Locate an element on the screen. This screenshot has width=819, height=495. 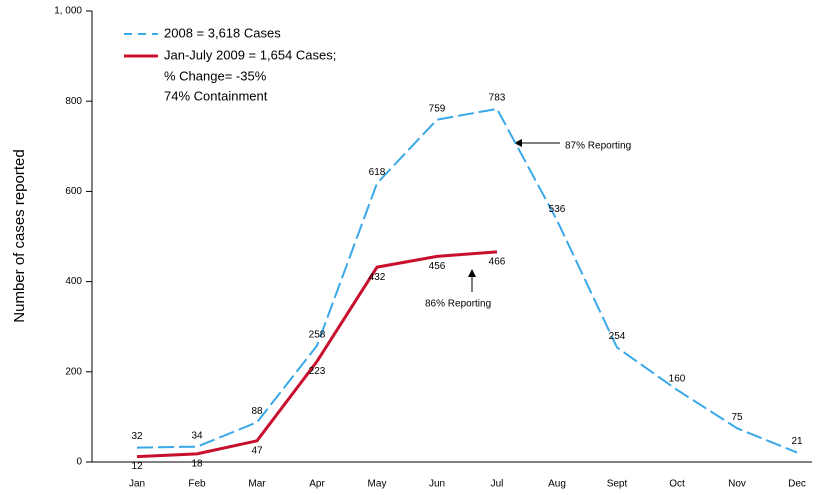
x-tick-label: Nov is located at coordinates (737, 484).